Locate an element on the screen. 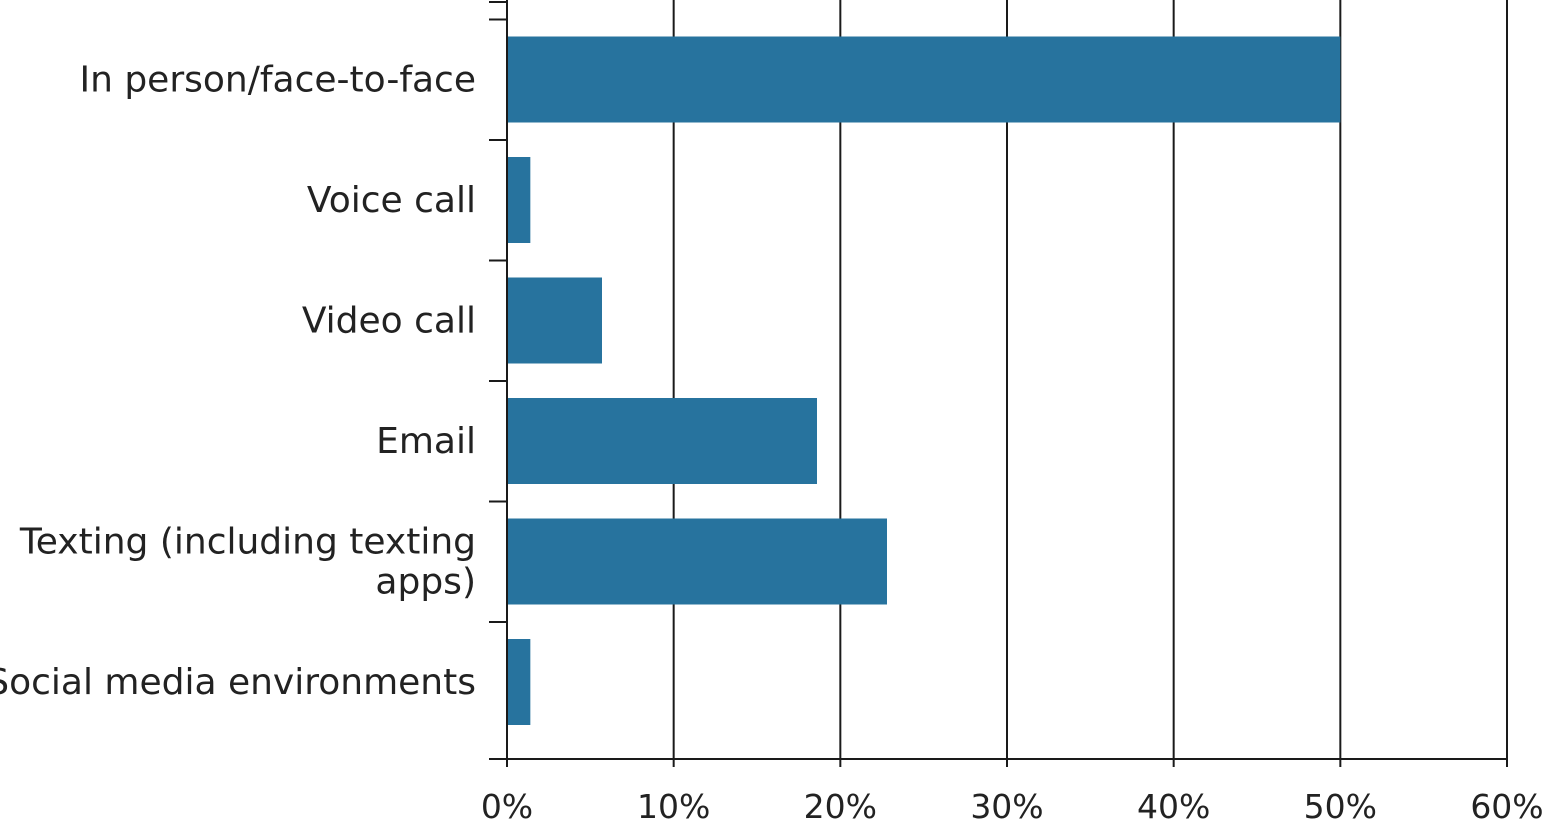  category-label-line: Social media environments is located at coordinates (238, 682).